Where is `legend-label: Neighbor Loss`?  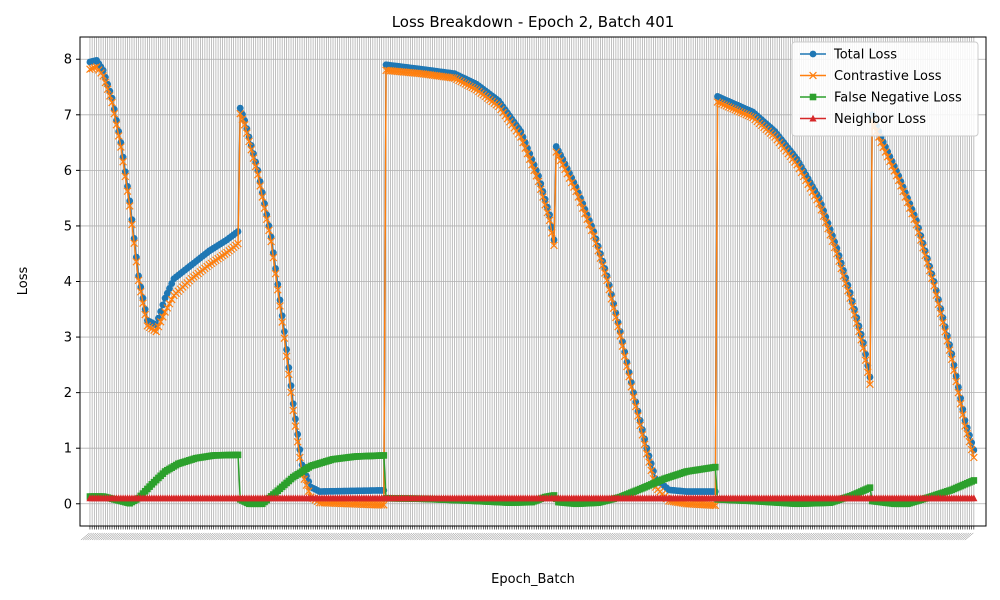
legend-label: Neighbor Loss is located at coordinates (880, 119).